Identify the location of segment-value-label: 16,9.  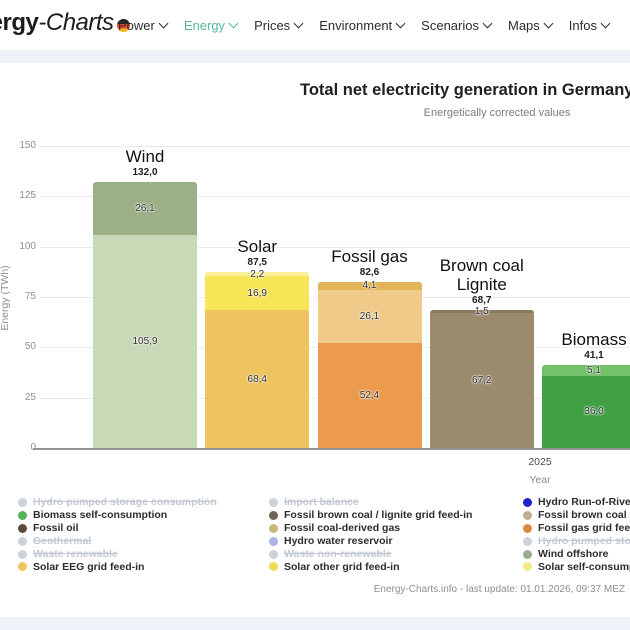
(257, 293).